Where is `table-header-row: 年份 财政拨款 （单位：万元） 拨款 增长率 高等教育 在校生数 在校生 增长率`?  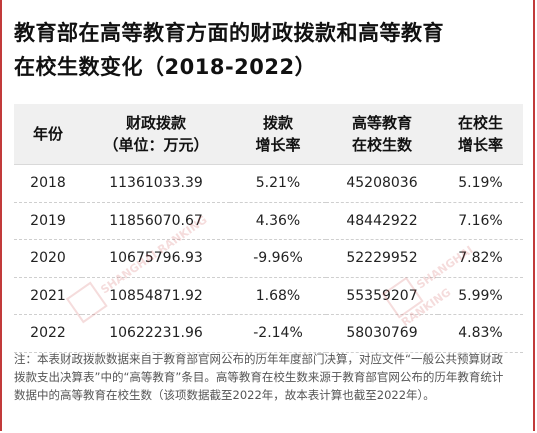 table-header-row: 年份 财政拨款 （单位：万元） 拨款 增长率 高等教育 在校生数 在校生 增长率 is located at coordinates (268, 134).